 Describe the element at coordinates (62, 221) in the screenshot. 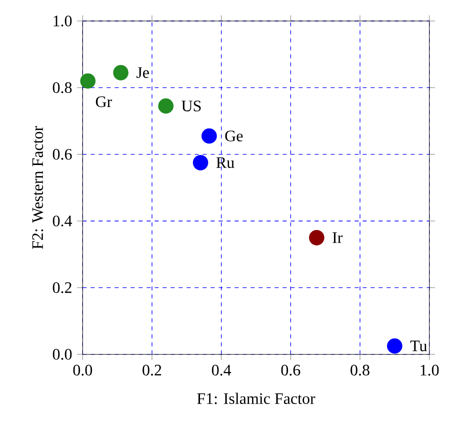

I see `y-tick-label: 0.4` at that location.